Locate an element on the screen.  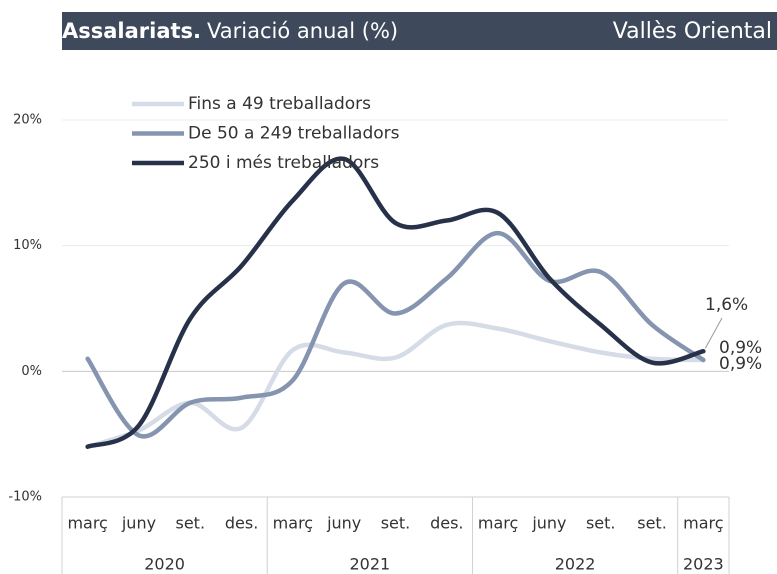
x-group-label: 2022 is located at coordinates (575, 564).